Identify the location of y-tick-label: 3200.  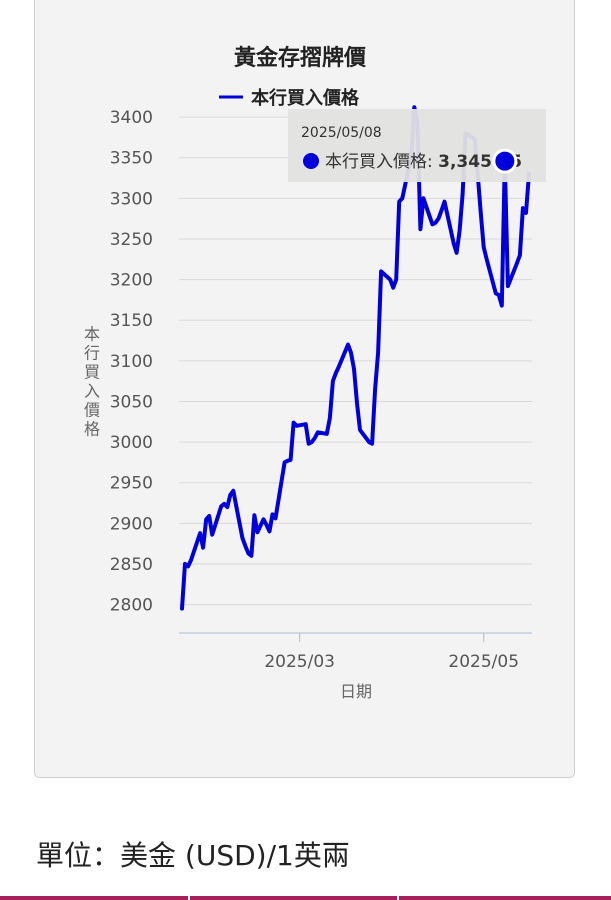
(131, 281).